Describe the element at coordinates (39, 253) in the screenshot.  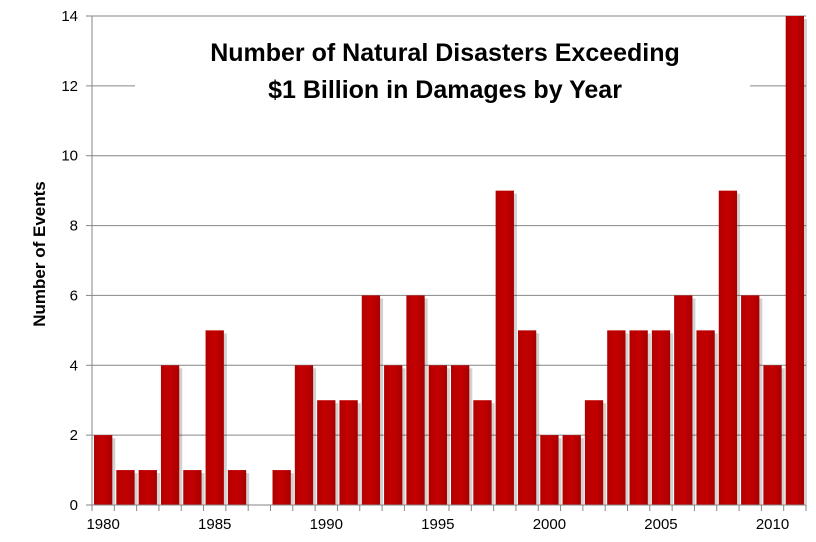
I see `y-axis-label: Number of Events` at that location.